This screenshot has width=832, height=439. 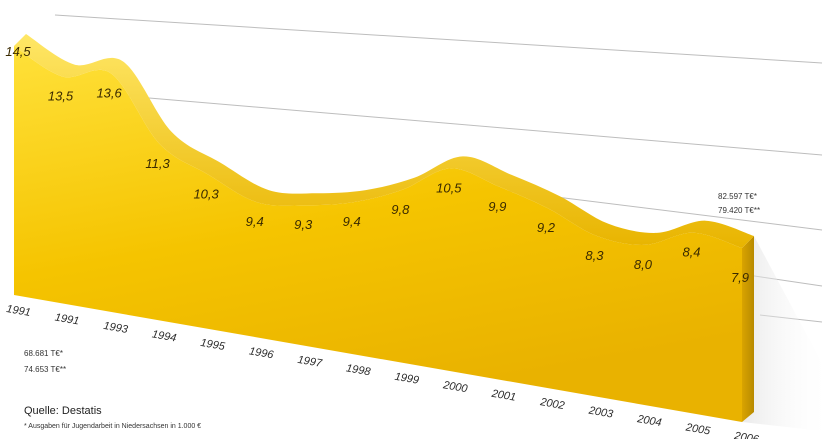 I want to click on year-tick-label: 1994, so click(x=164, y=336).